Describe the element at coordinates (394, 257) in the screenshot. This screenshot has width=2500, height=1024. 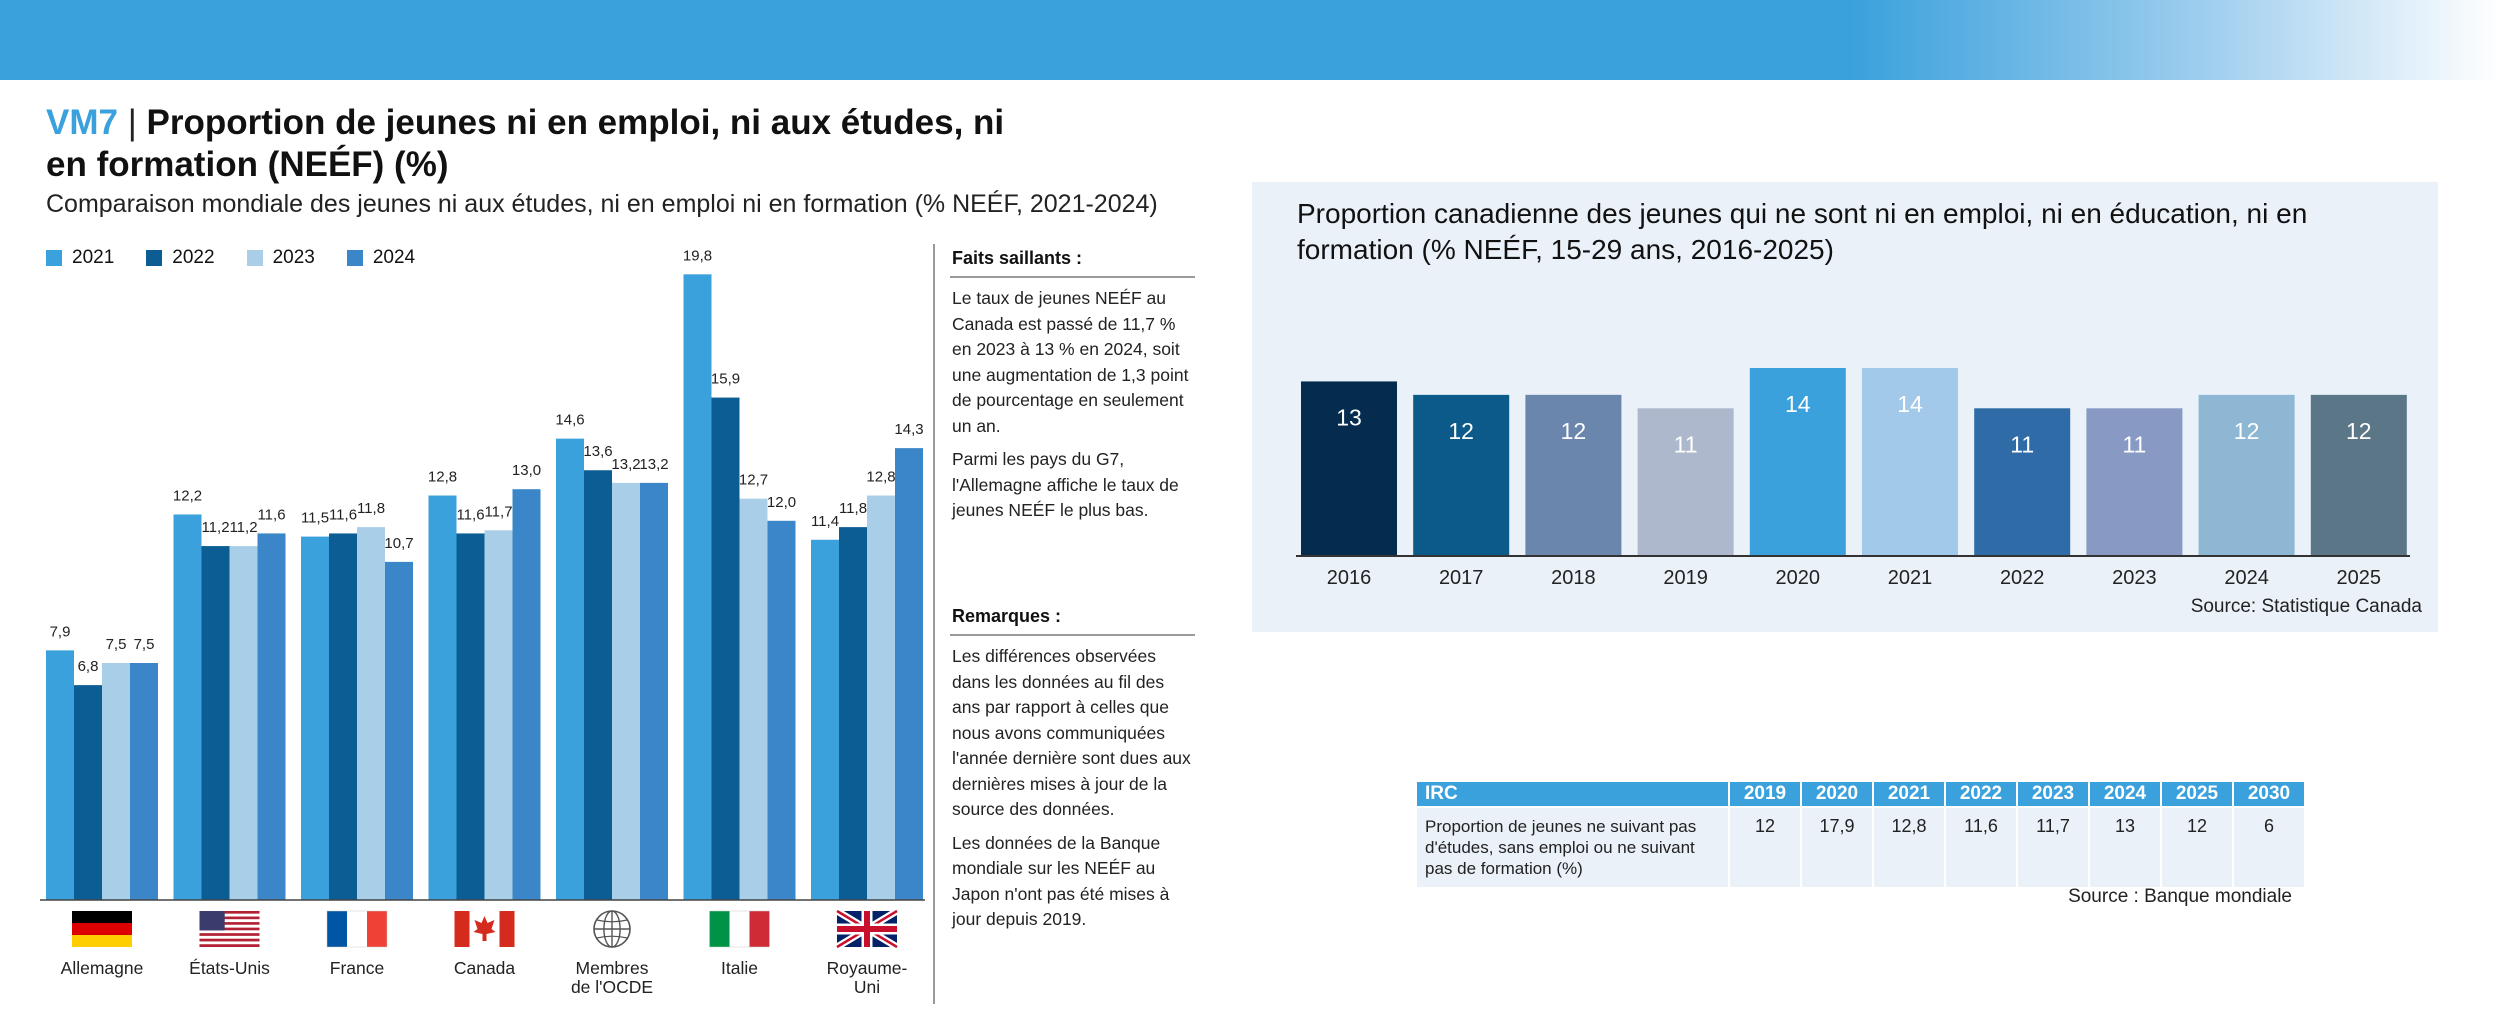
I see `legend-label-2024: 2024` at that location.